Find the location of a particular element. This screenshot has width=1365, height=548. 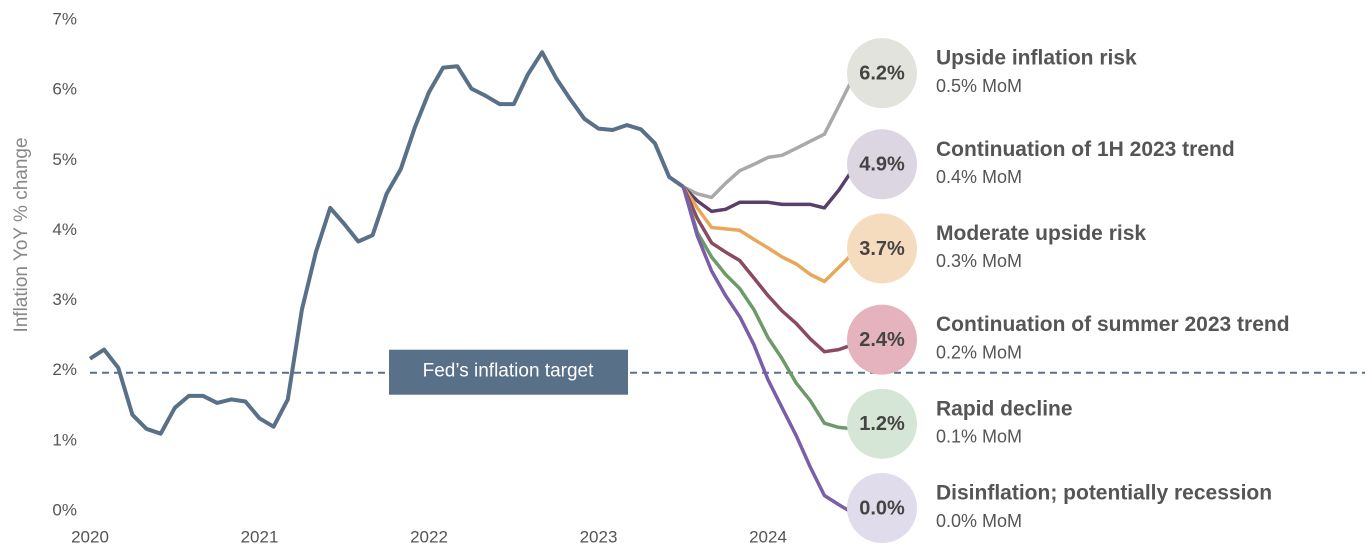

legend-note: 0.4% MoM is located at coordinates (979, 177).